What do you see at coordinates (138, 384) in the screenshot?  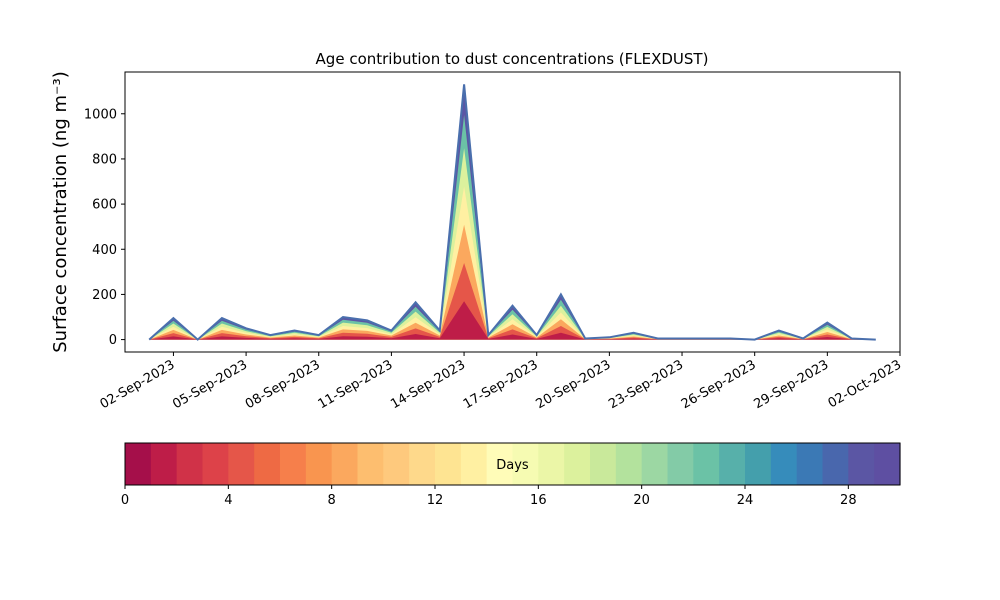 I see `x-tick-label: 02-Sep-2023` at bounding box center [138, 384].